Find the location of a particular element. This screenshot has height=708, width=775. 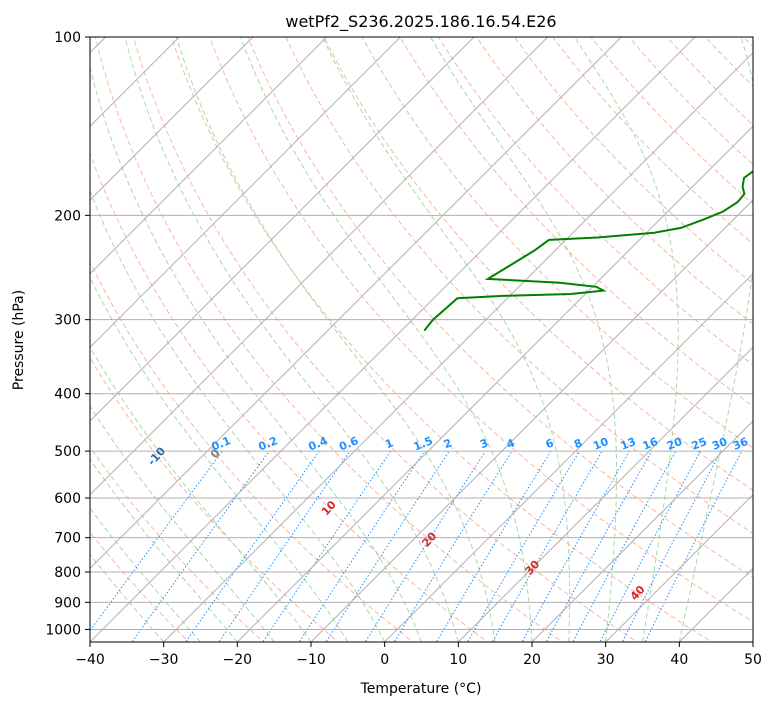

mixing-ratio-label: 13 is located at coordinates (628, 444).